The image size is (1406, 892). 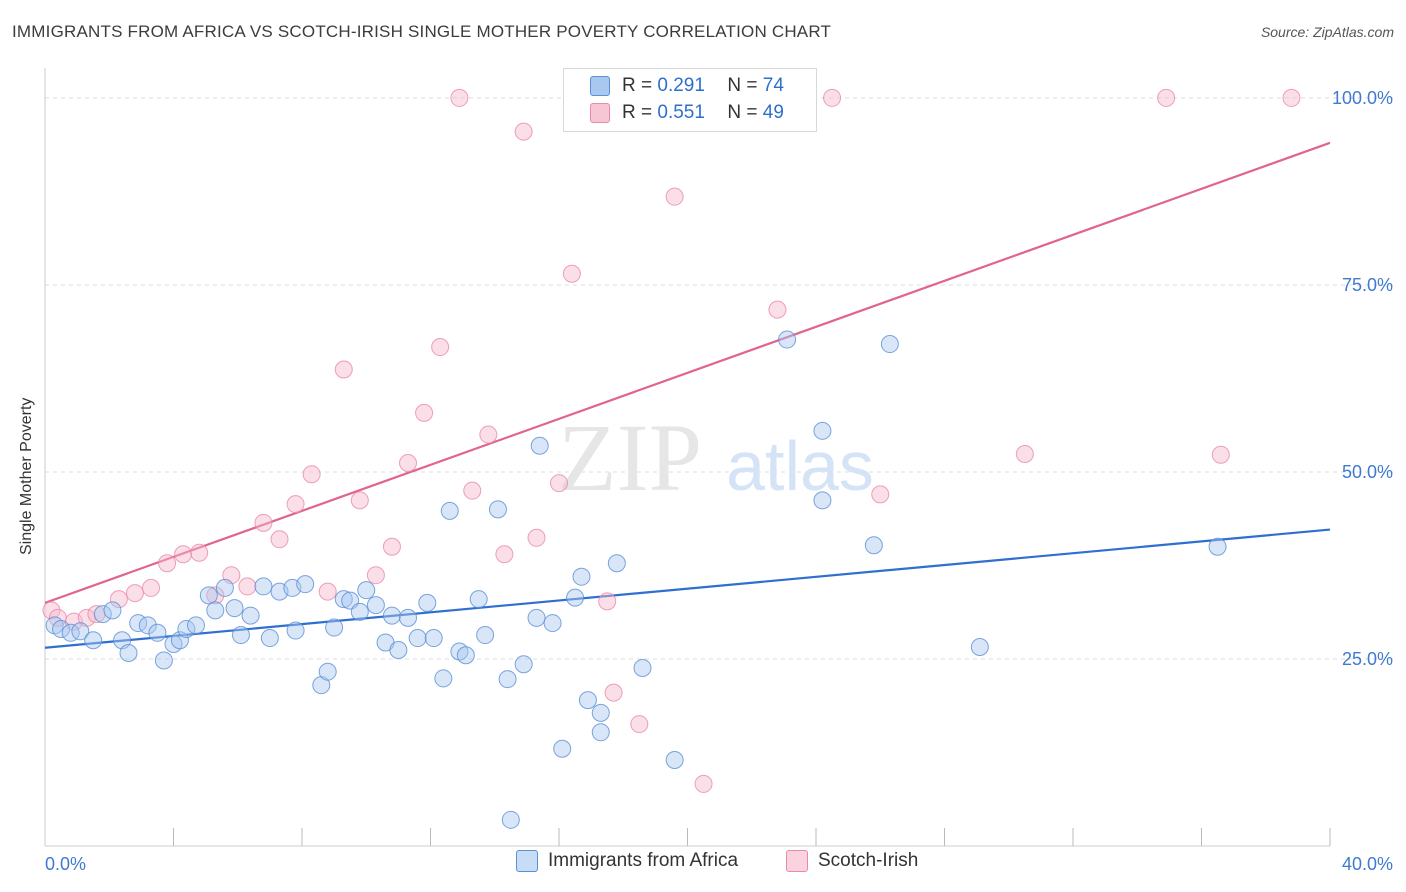 What do you see at coordinates (643, 860) in the screenshot?
I see `legend-africa-label: Immigrants from Africa` at bounding box center [643, 860].